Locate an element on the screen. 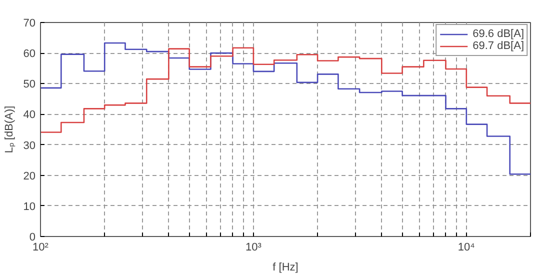  y-tick-label: 10 is located at coordinates (29, 206).